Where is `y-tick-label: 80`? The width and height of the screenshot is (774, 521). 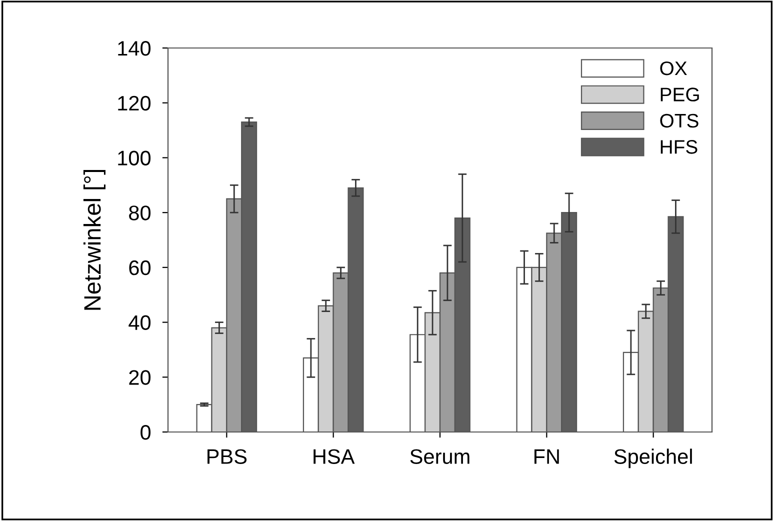 y-tick-label: 80 is located at coordinates (140, 213).